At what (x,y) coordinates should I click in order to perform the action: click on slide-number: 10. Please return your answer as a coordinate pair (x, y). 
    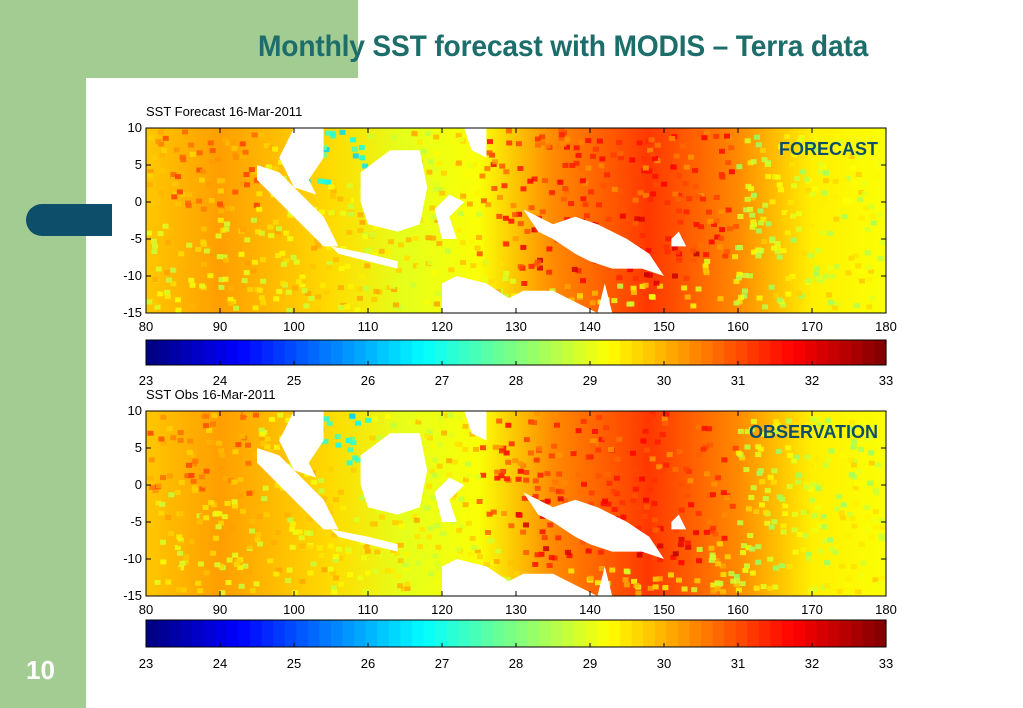
    Looking at the image, I should click on (40, 670).